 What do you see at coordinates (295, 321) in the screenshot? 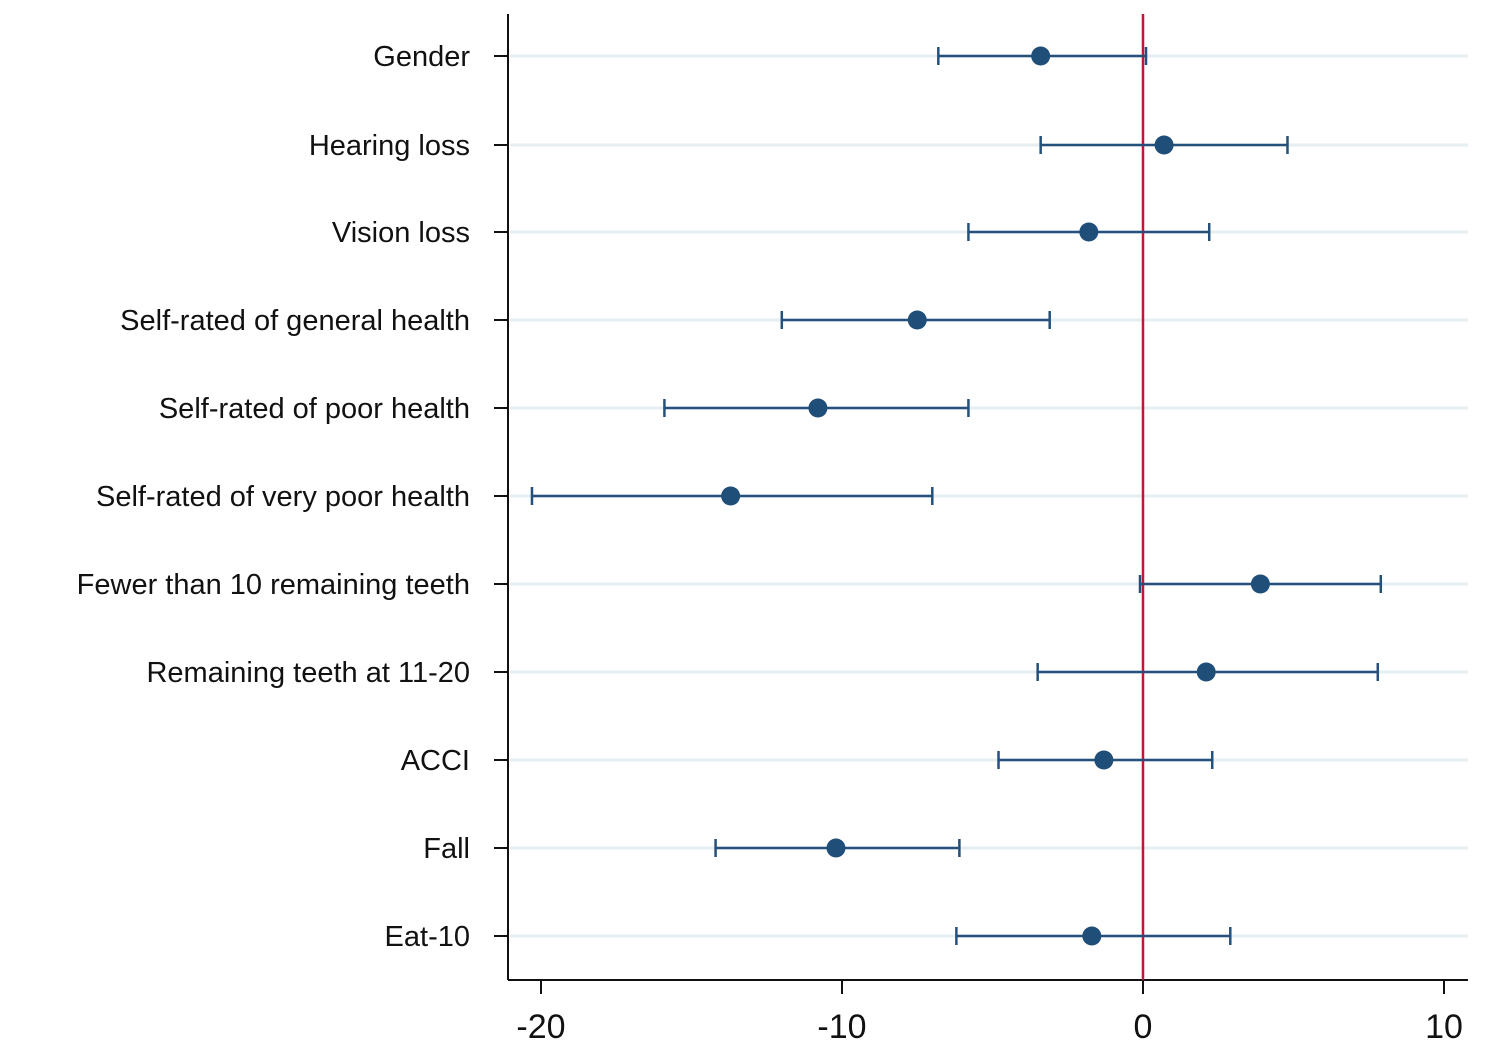
I see `category-label-self-rated-of-general-health: Self-rated of general health` at bounding box center [295, 321].